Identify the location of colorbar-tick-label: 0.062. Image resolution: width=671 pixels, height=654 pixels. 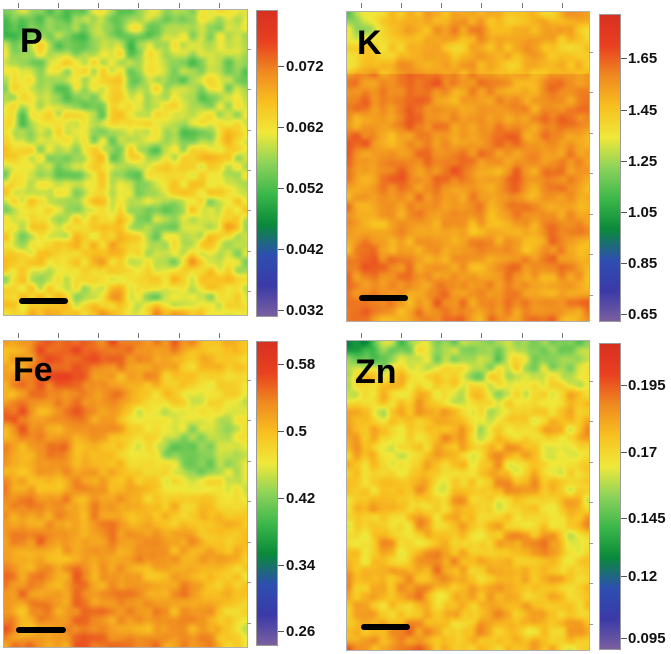
(305, 127).